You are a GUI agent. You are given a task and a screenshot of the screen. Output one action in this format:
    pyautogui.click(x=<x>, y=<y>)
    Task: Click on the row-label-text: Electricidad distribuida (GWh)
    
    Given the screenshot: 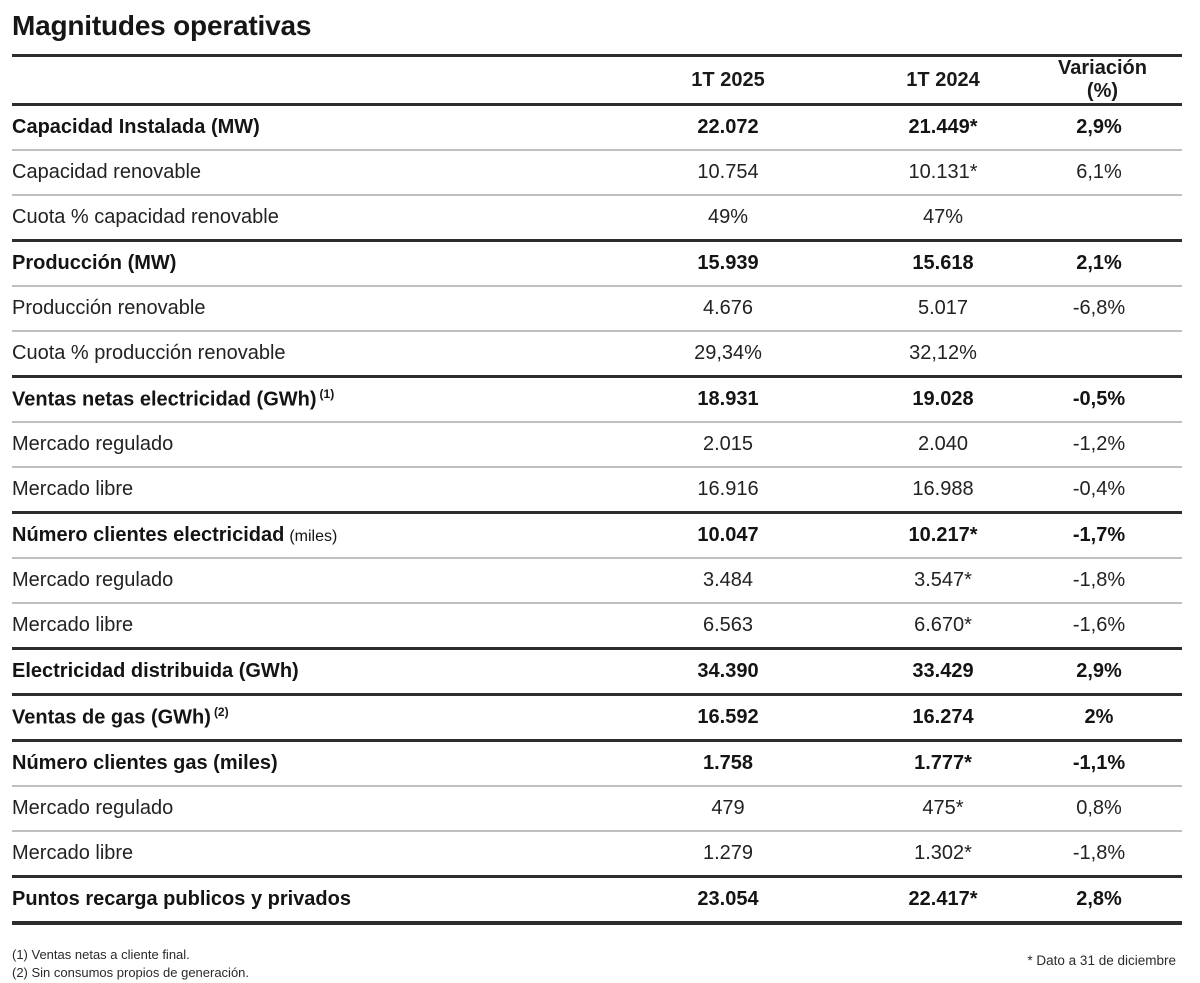 What is the action you would take?
    pyautogui.click(x=155, y=671)
    